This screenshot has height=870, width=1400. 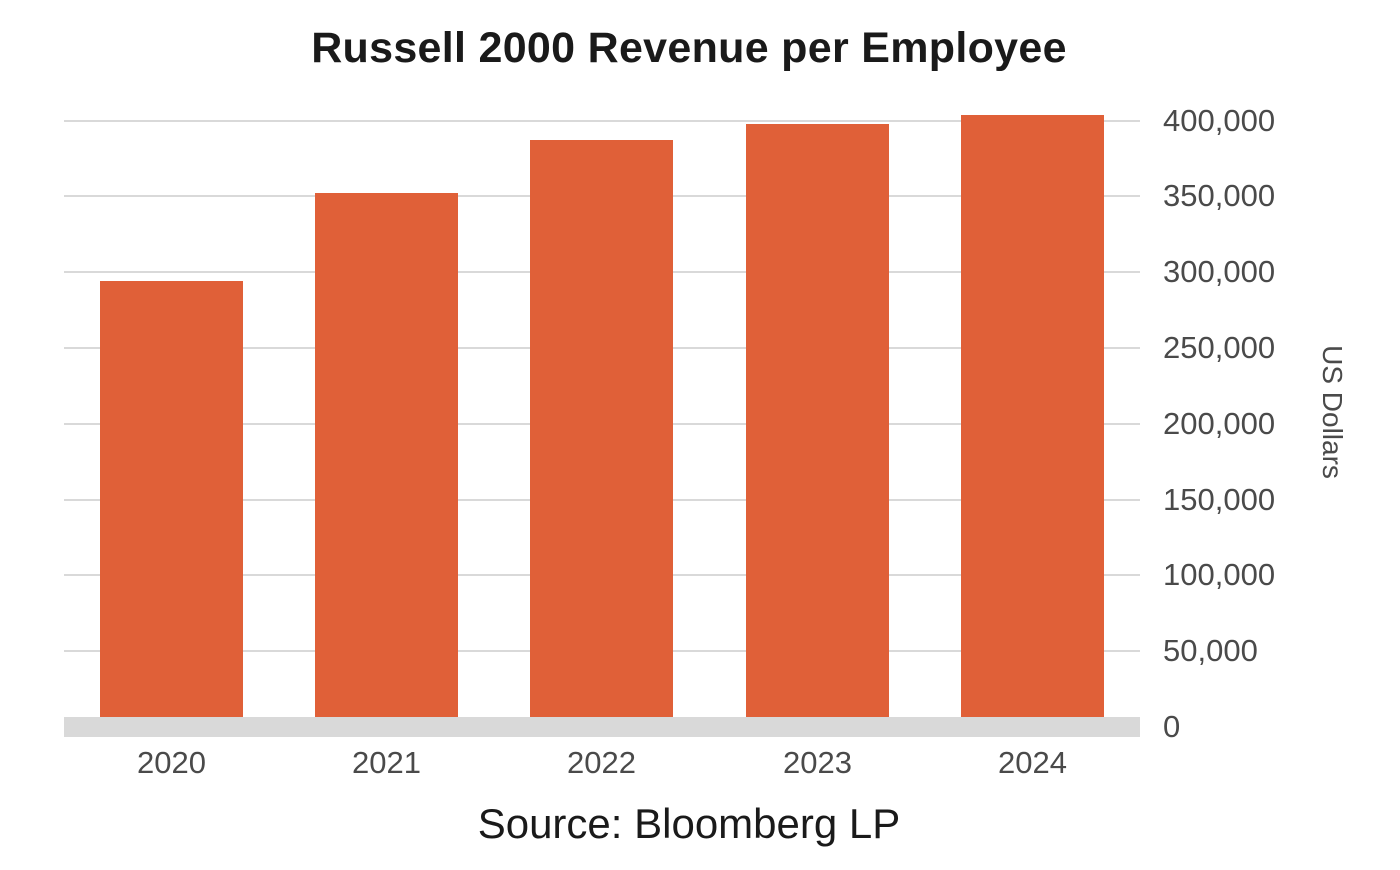 What do you see at coordinates (171, 762) in the screenshot?
I see `x-tick-label: 2020` at bounding box center [171, 762].